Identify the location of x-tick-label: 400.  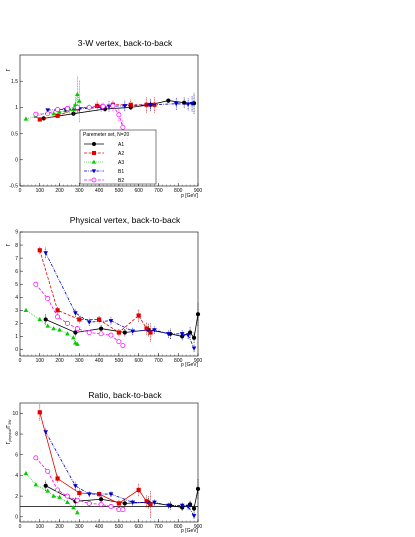
(99, 527).